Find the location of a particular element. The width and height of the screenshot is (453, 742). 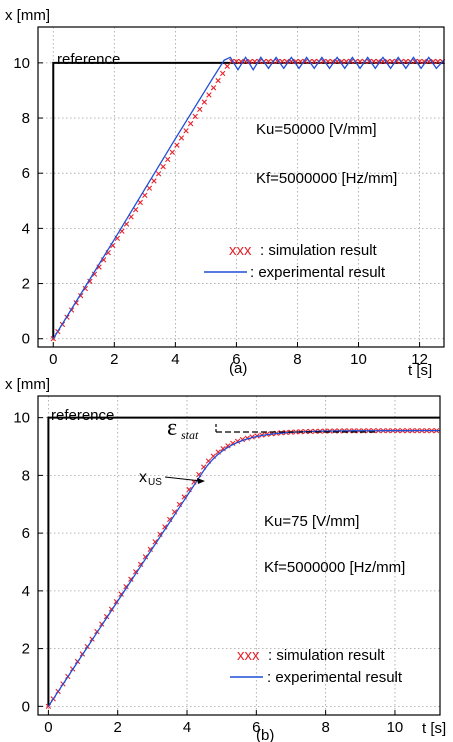

x-axis-title-b: t [s] is located at coordinates (434, 728).